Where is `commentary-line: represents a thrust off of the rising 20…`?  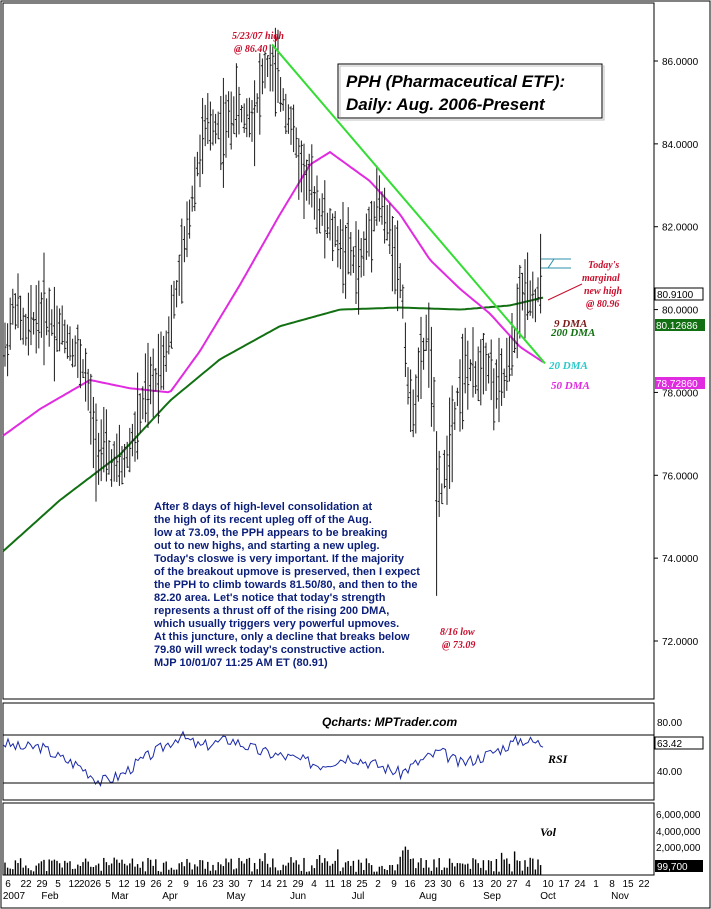 commentary-line: represents a thrust off of the rising 20… is located at coordinates (271, 611).